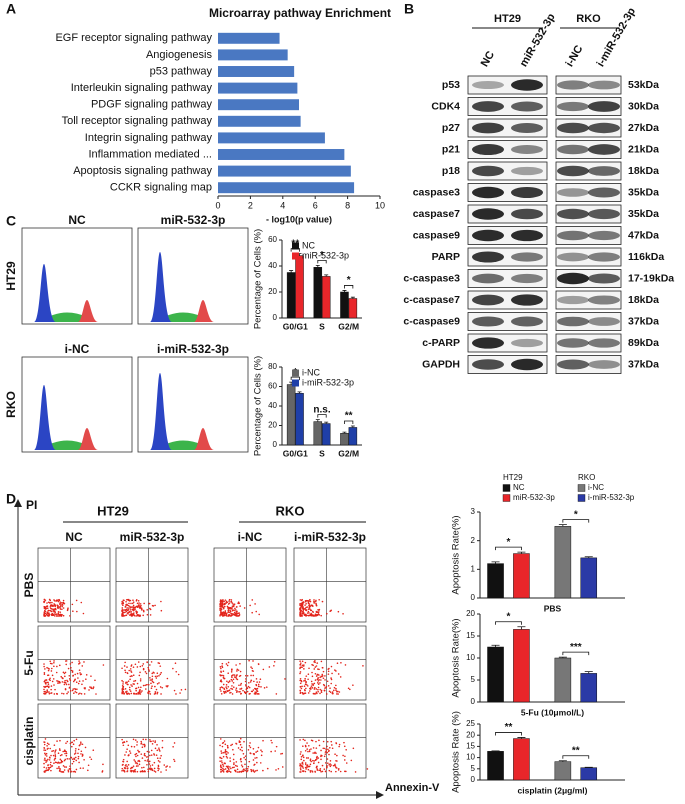  I want to click on error-bar, so click(521, 552).